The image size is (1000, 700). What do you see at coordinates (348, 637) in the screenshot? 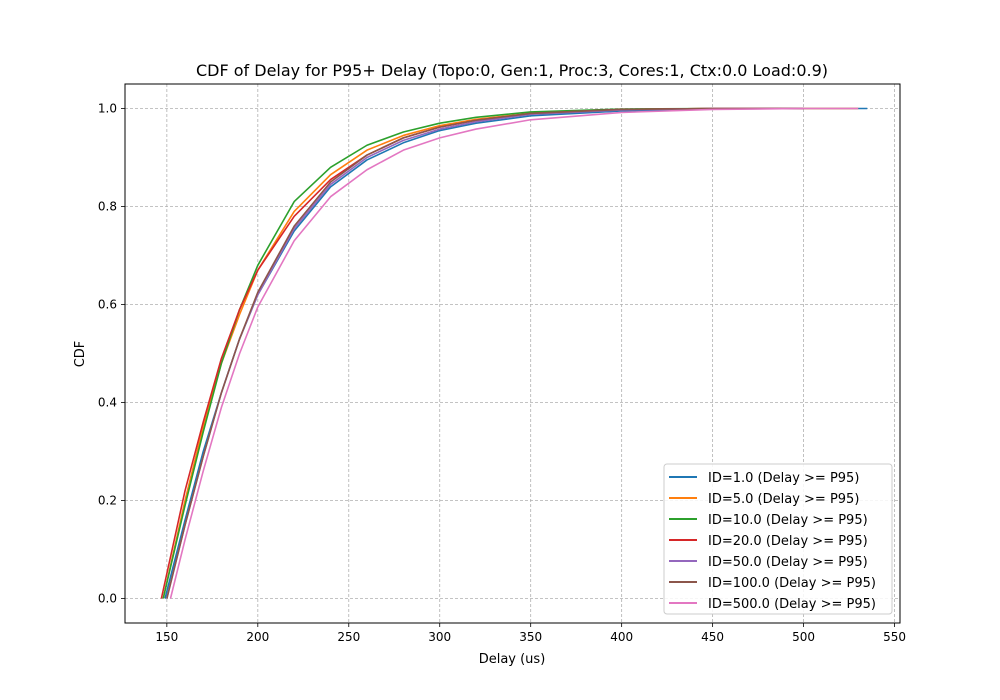
I see `x-tick-label: 250` at bounding box center [348, 637].